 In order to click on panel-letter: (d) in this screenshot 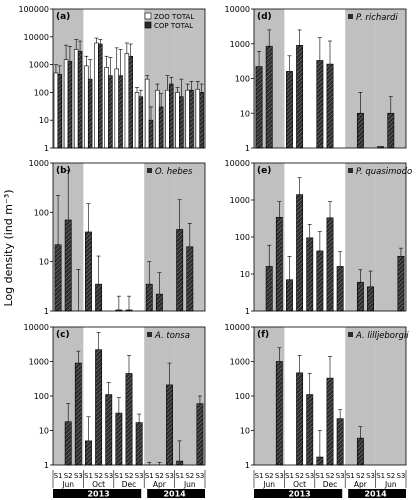, I will do `click(264, 17)`.